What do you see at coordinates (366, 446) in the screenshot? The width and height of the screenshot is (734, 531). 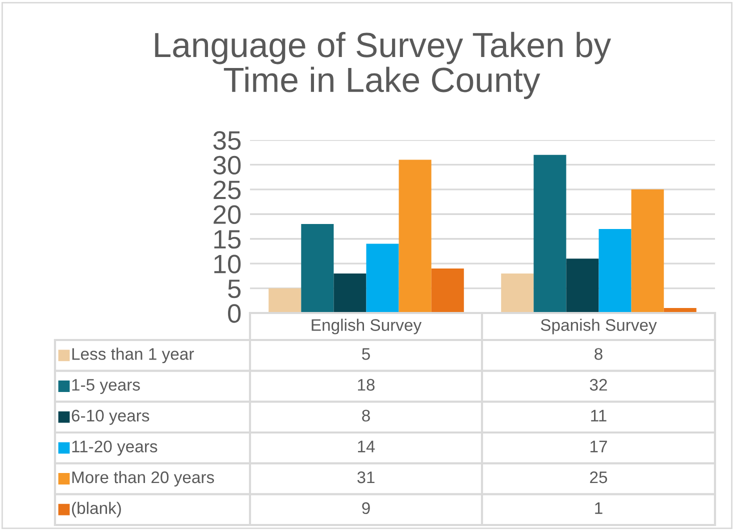 I see `data-label: 14` at bounding box center [366, 446].